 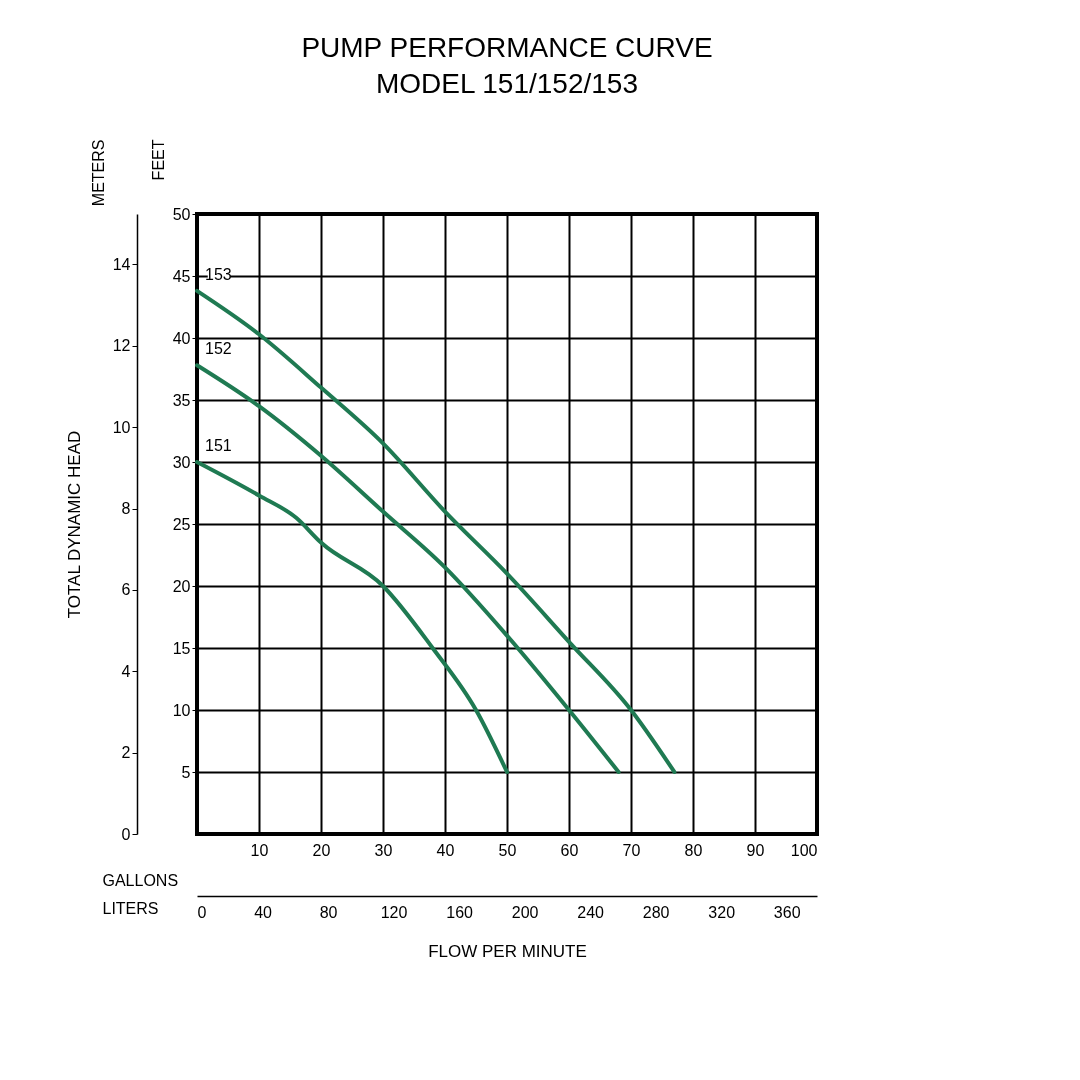 I want to click on y-tick-label: 20, so click(x=181, y=586).